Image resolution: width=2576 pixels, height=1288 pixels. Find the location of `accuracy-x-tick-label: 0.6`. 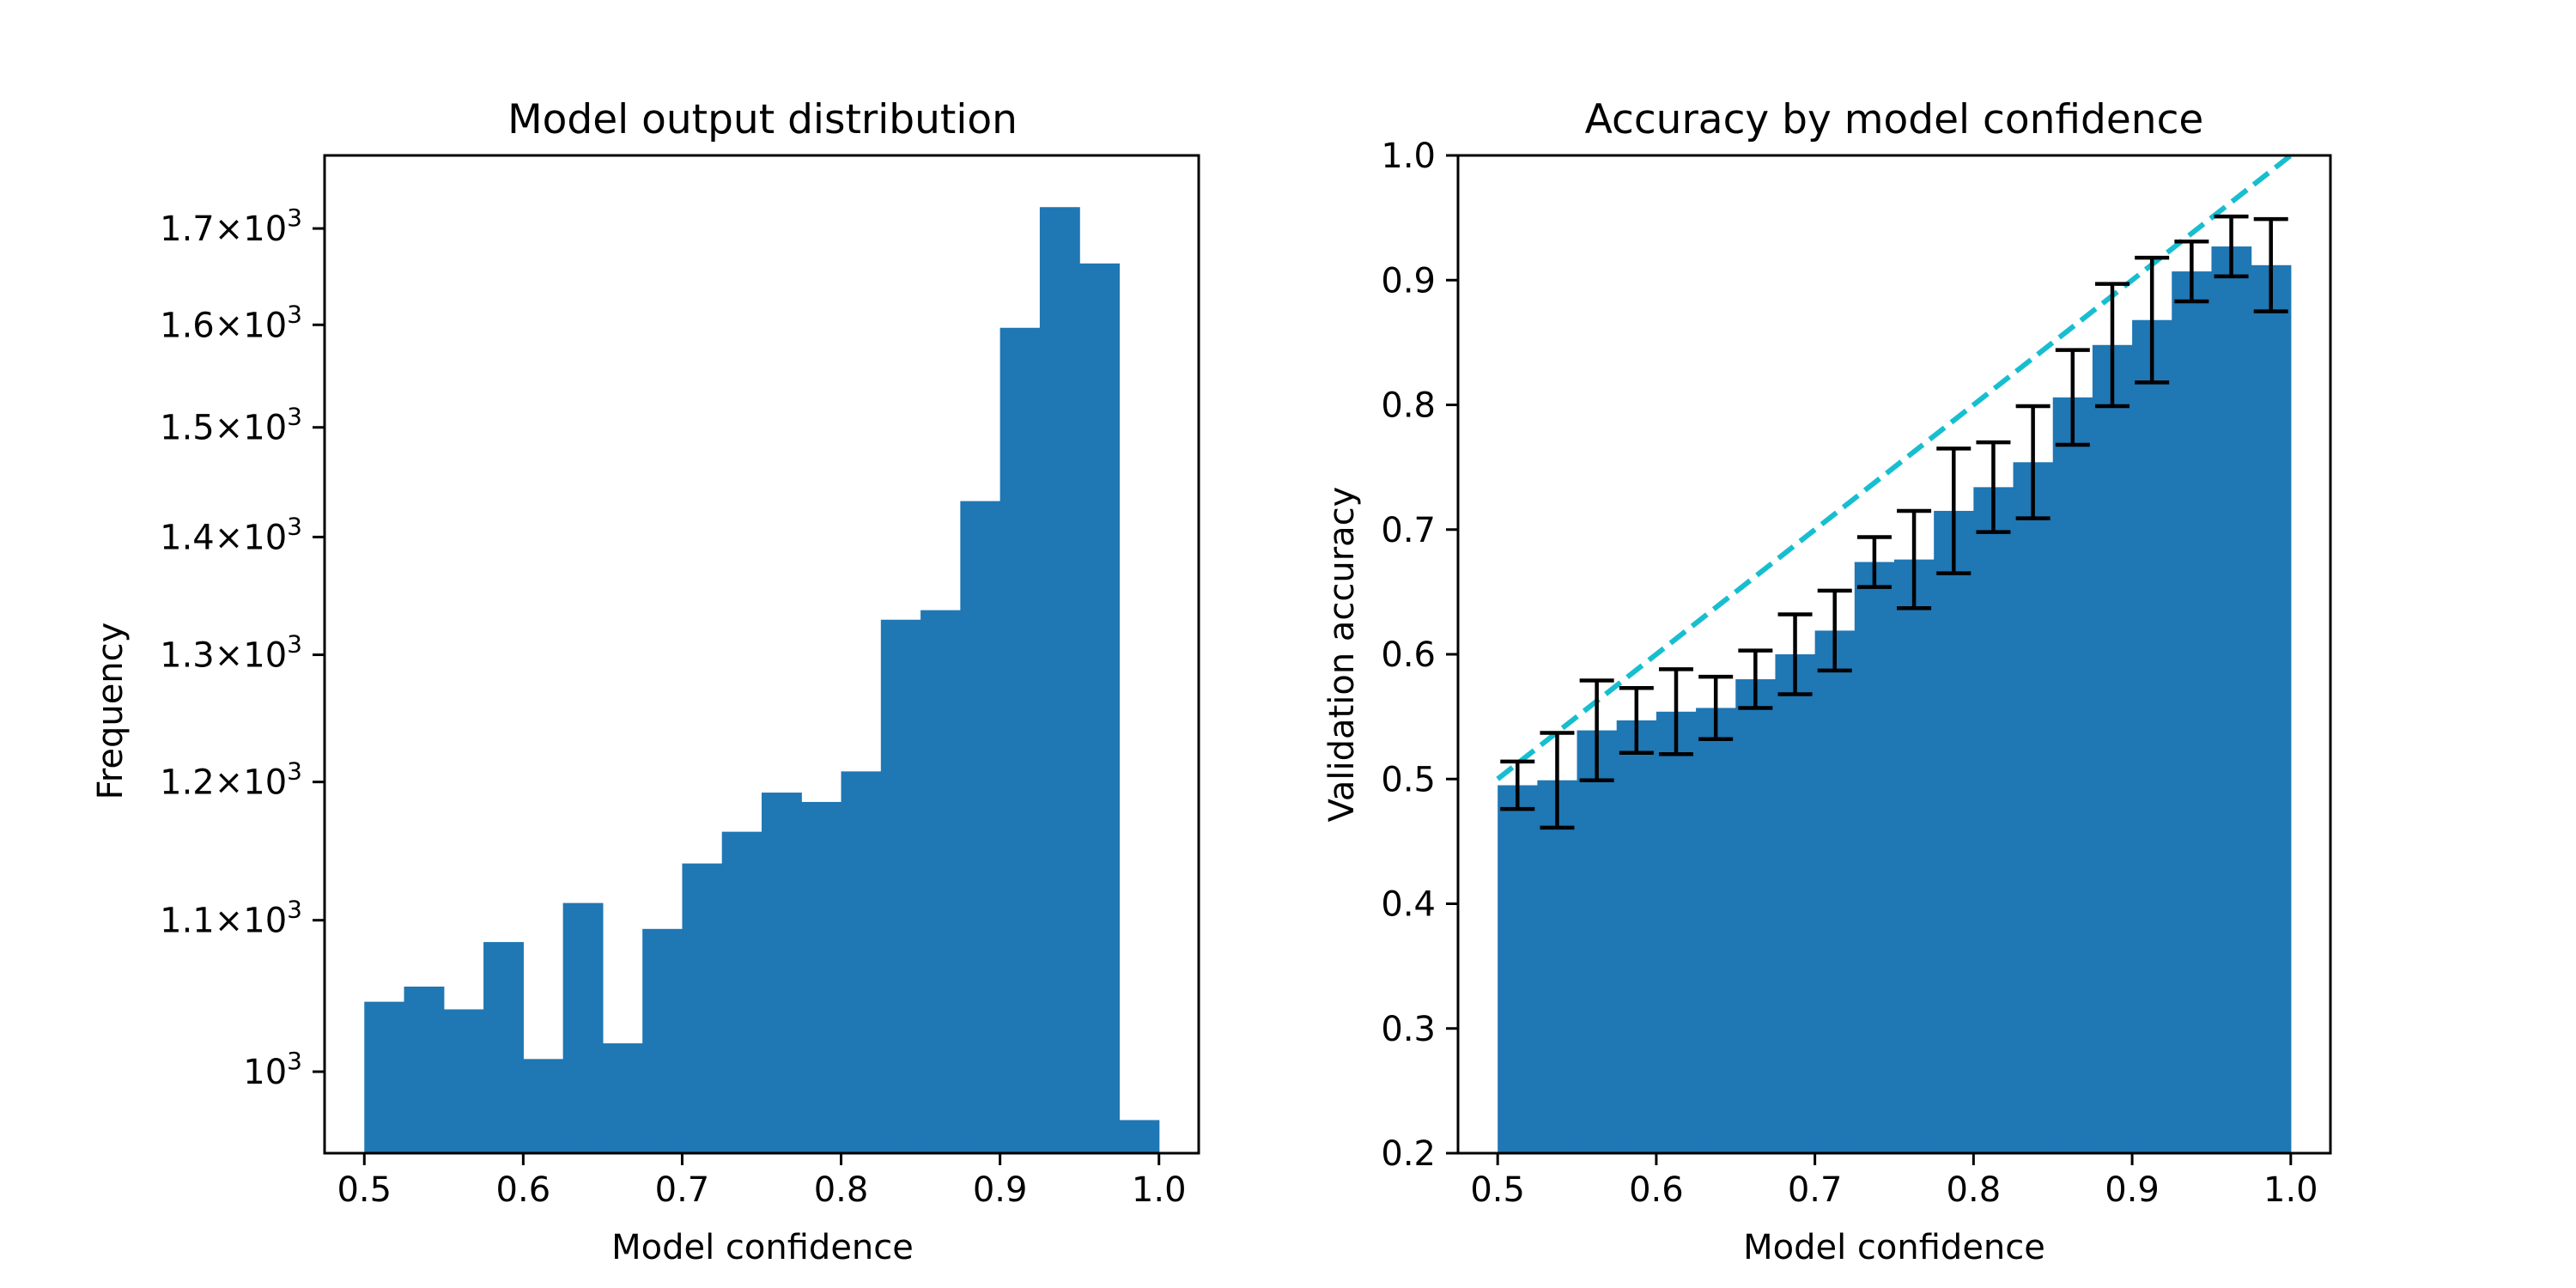

accuracy-x-tick-label: 0.6 is located at coordinates (1656, 1190).